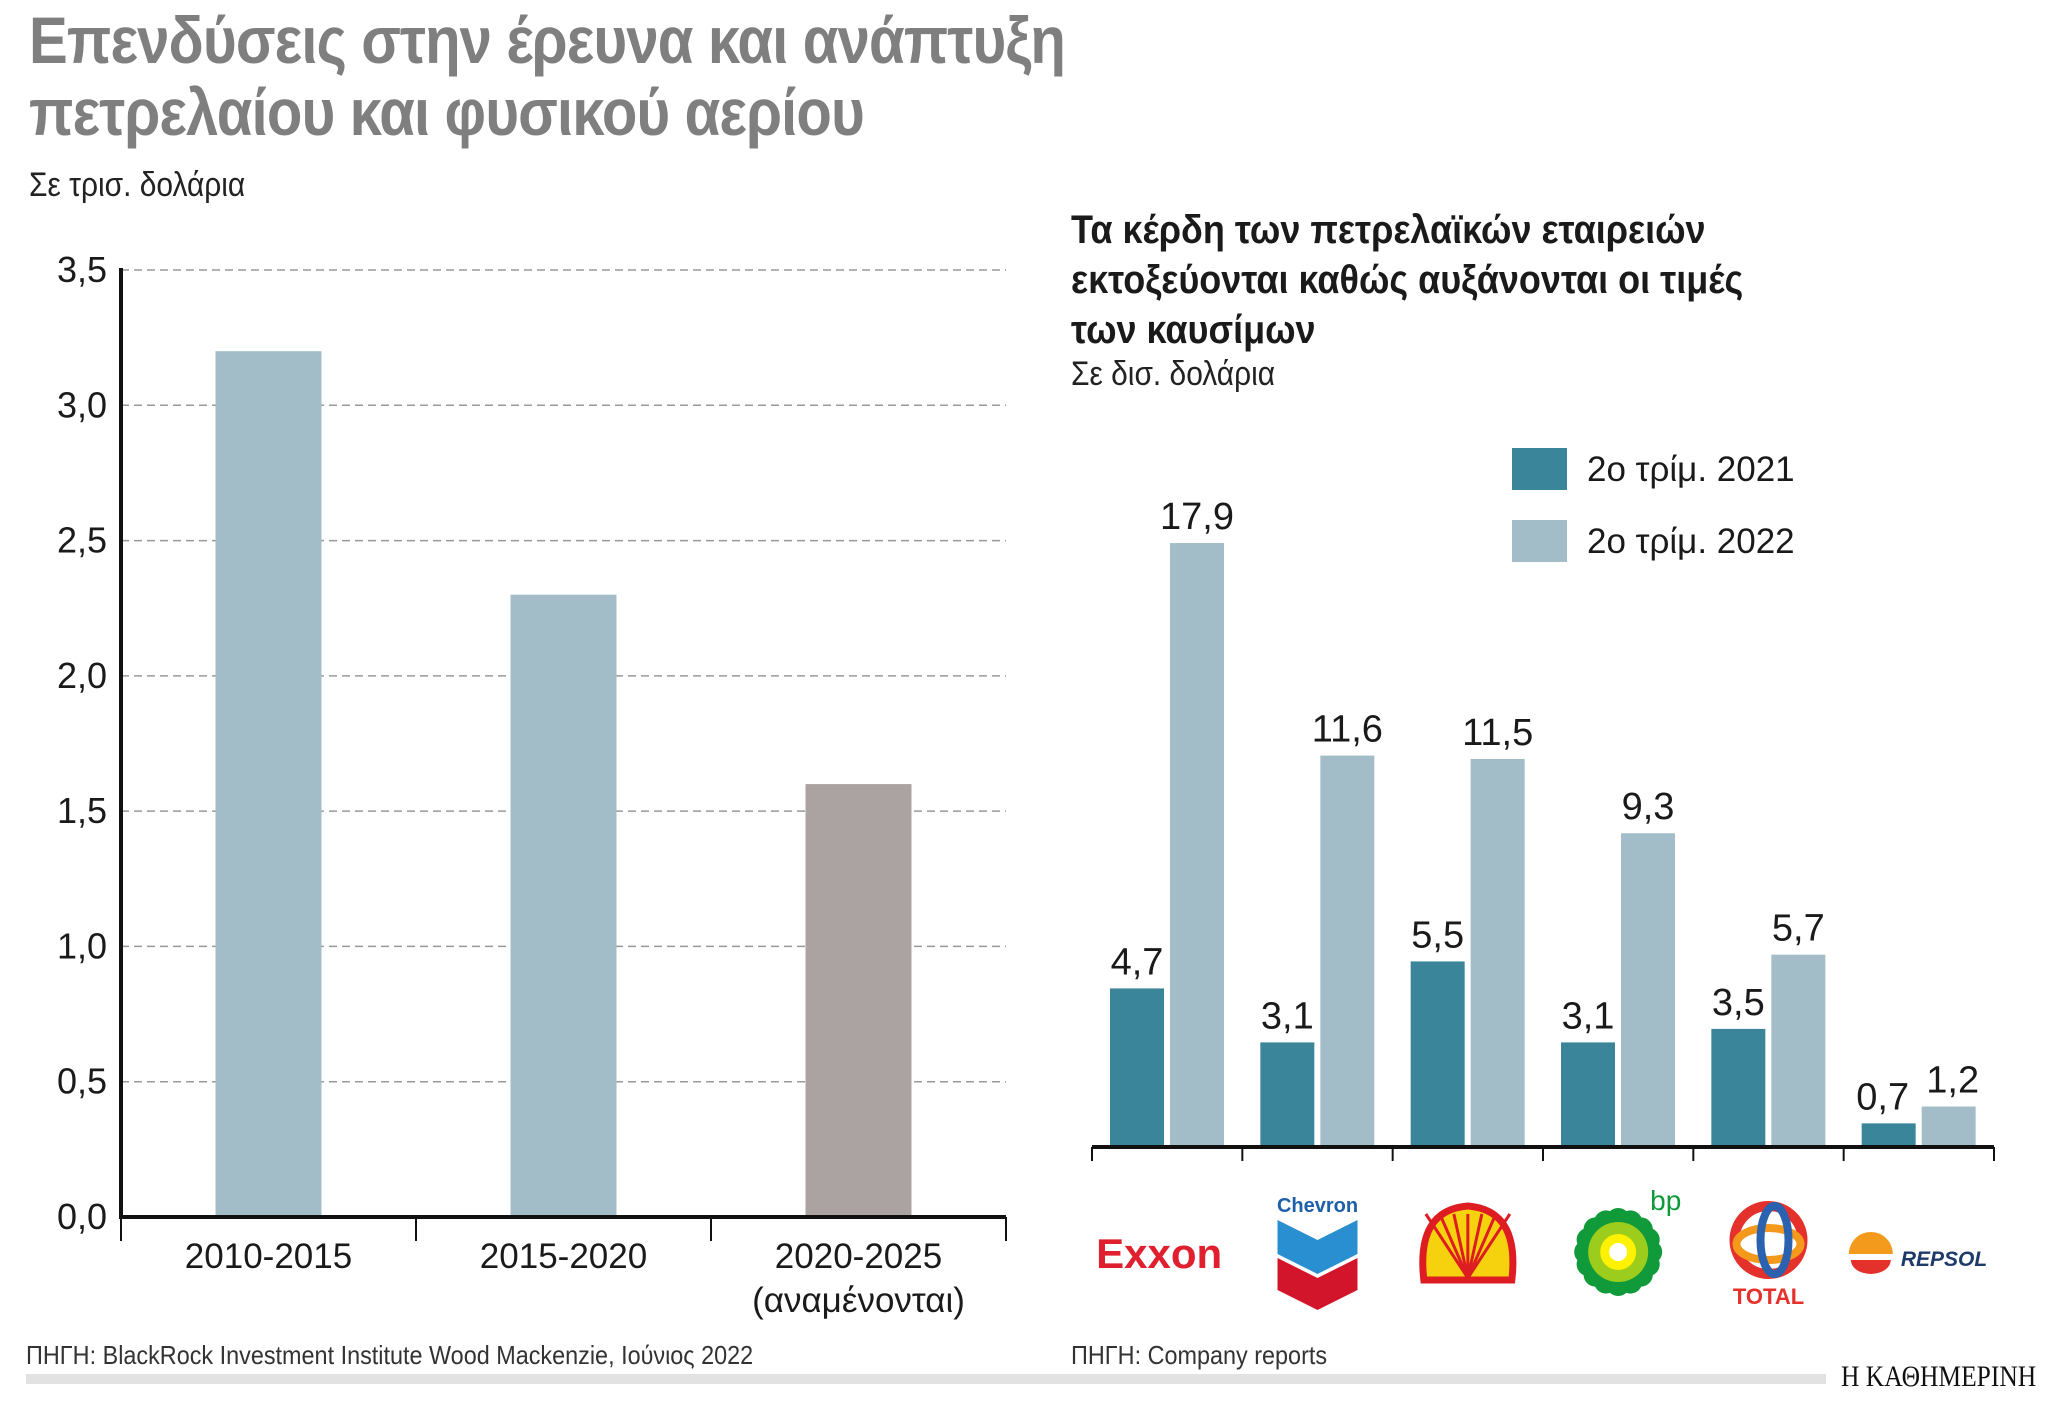  I want to click on right-title-line3: των καυσίμων, so click(1193, 330).